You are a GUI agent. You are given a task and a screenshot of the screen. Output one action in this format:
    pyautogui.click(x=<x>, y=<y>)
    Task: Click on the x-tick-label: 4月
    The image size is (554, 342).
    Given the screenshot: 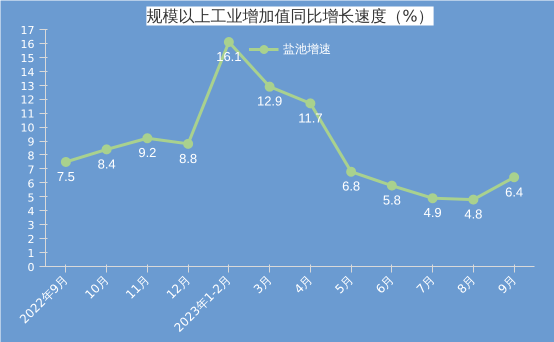 What is the action you would take?
    pyautogui.click(x=304, y=284)
    